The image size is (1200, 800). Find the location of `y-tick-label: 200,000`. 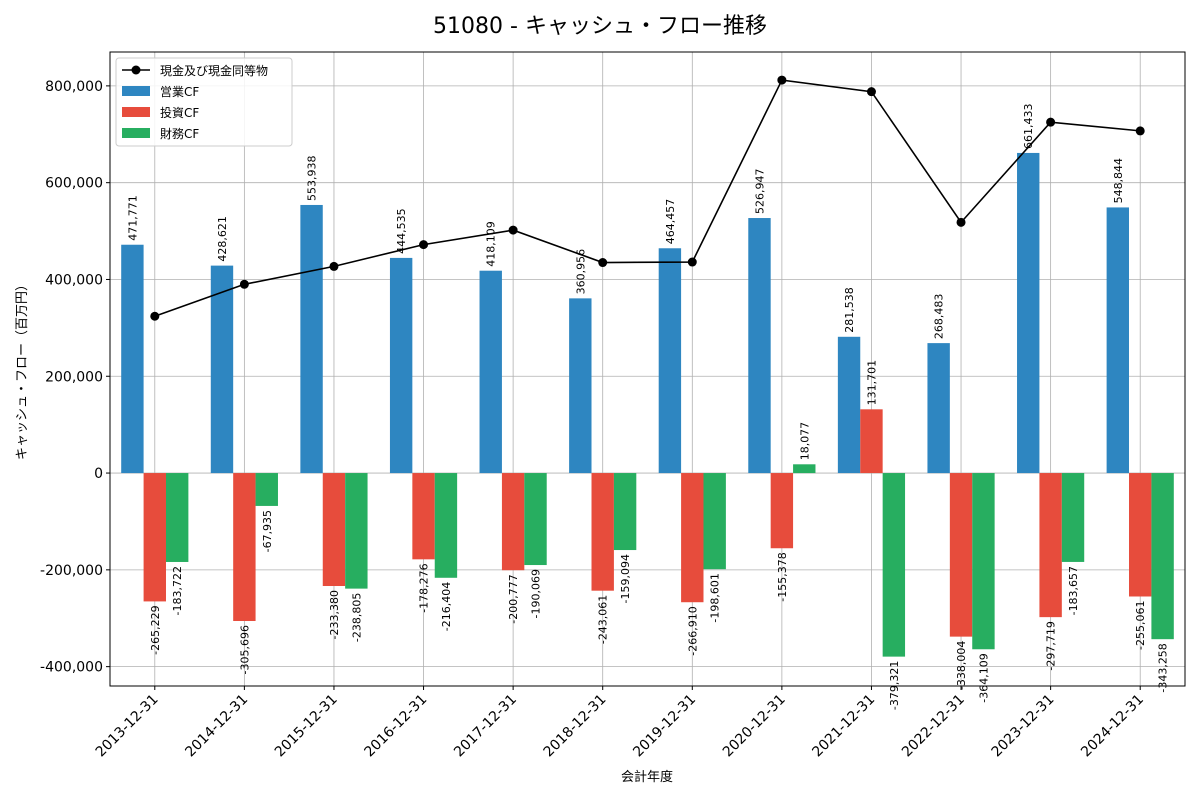

y-tick-label: 200,000 is located at coordinates (74, 377).